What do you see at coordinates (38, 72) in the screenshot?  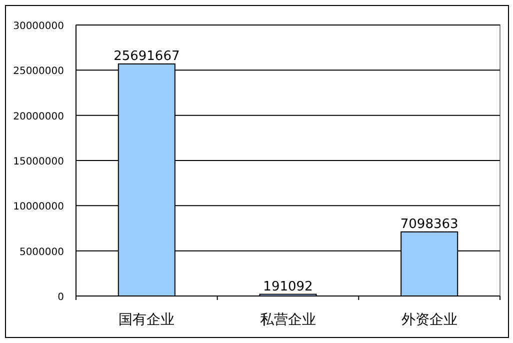 I see `y-tick-label: 25000000` at bounding box center [38, 72].